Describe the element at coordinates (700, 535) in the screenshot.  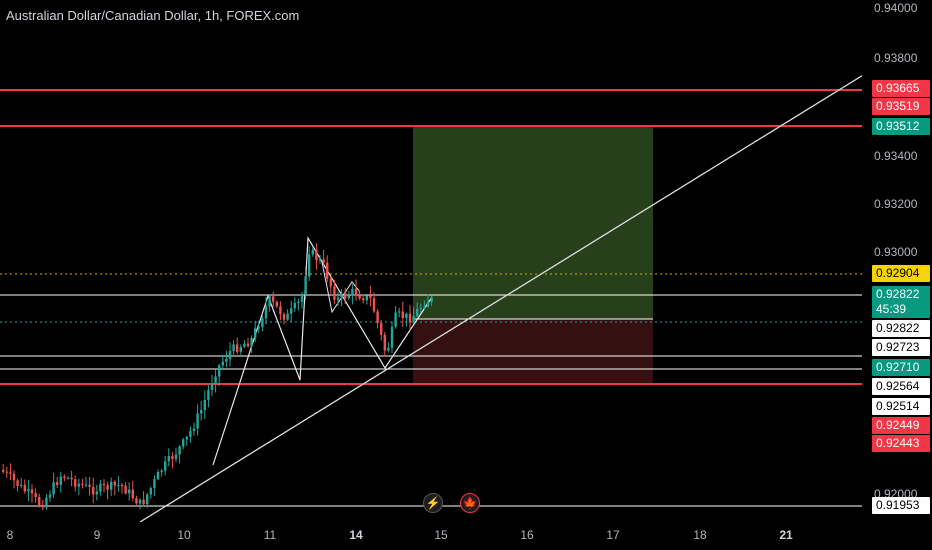
I see `time-tick: 18` at that location.